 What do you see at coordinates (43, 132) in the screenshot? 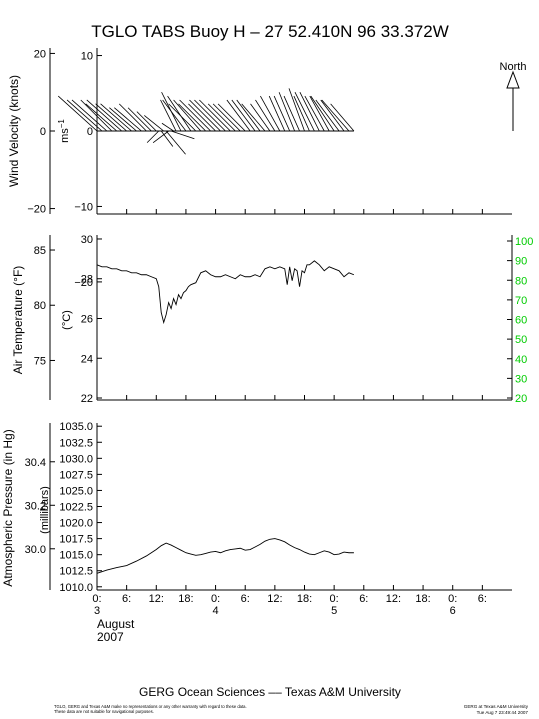
I see `wind-left-tick-label: 0` at bounding box center [43, 132].